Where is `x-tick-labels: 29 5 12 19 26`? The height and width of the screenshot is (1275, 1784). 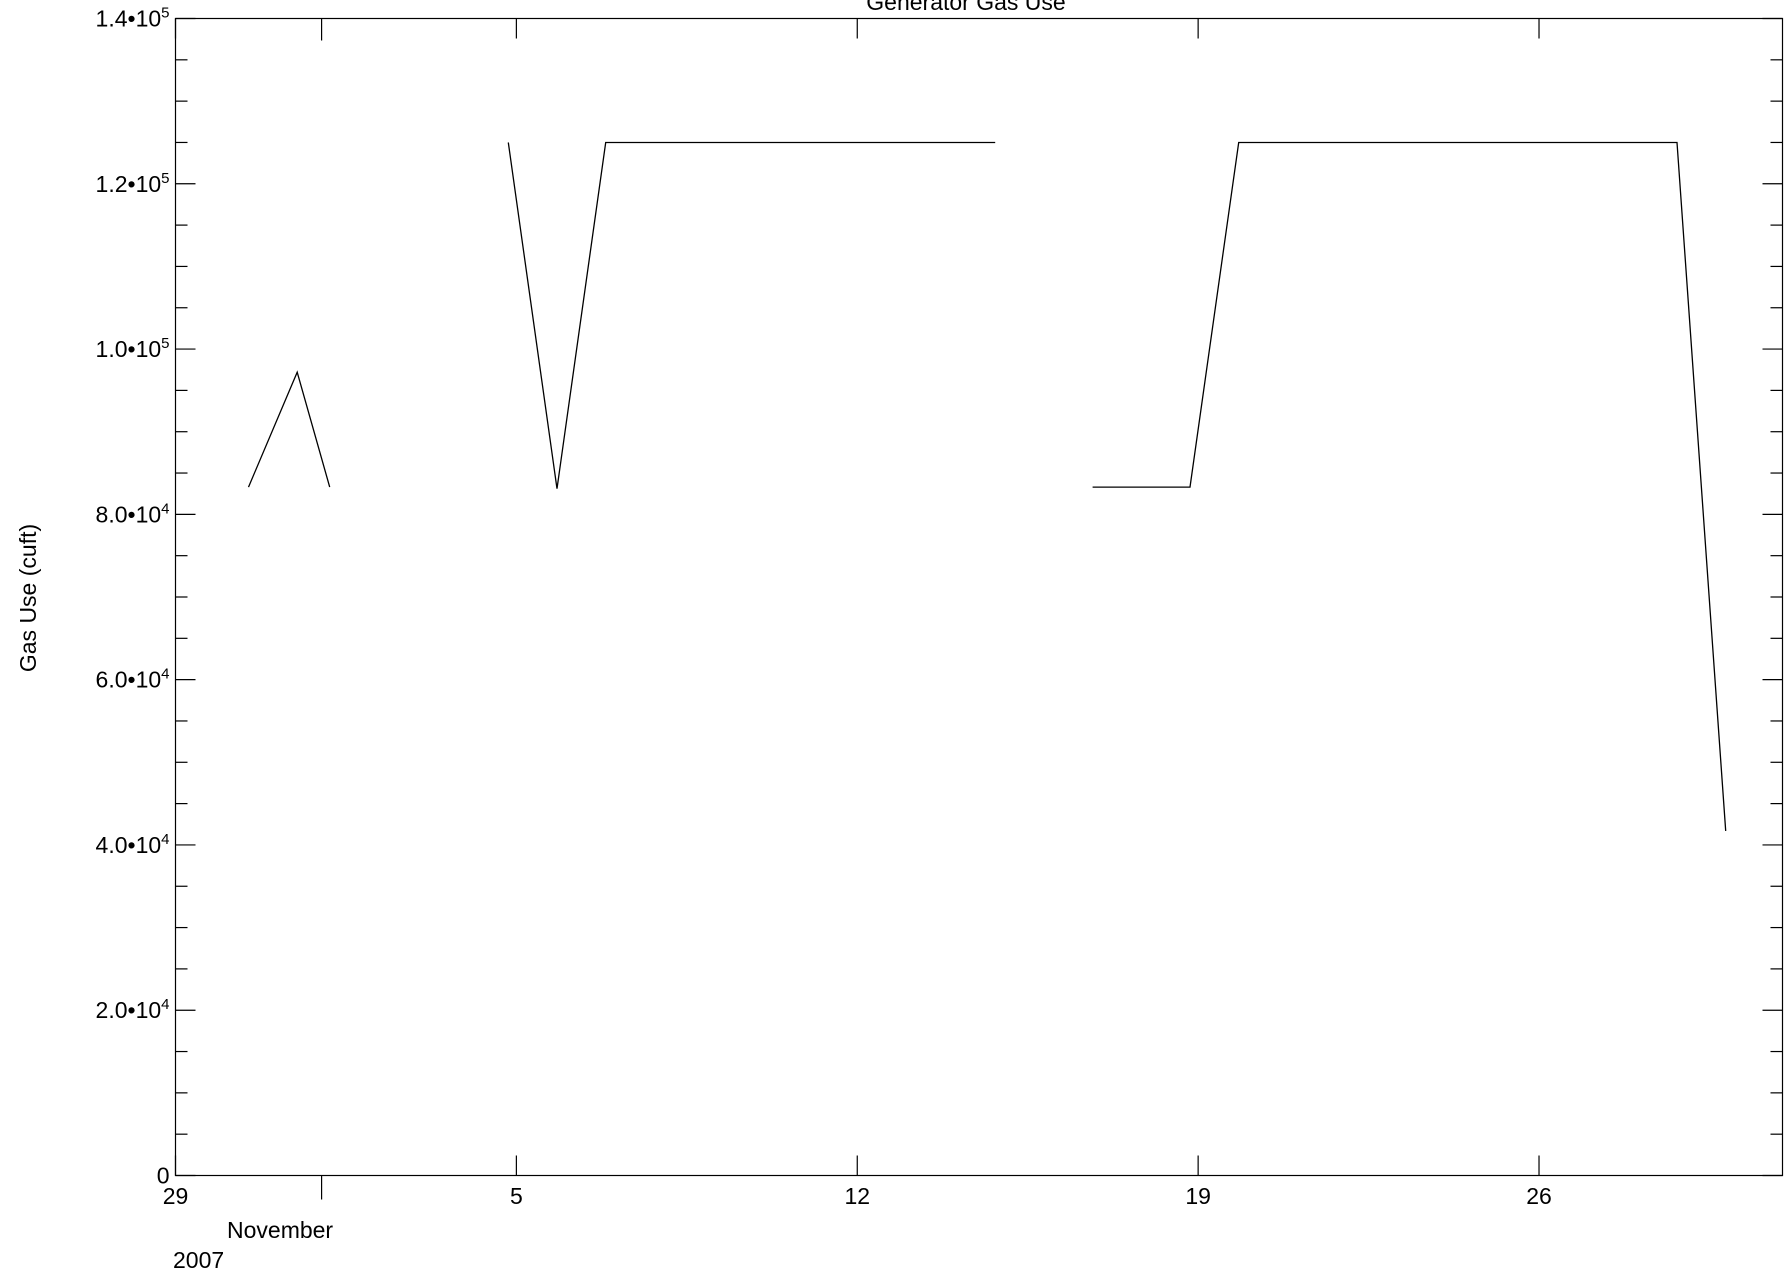 x-tick-labels: 29 5 12 19 26 is located at coordinates (857, 1196).